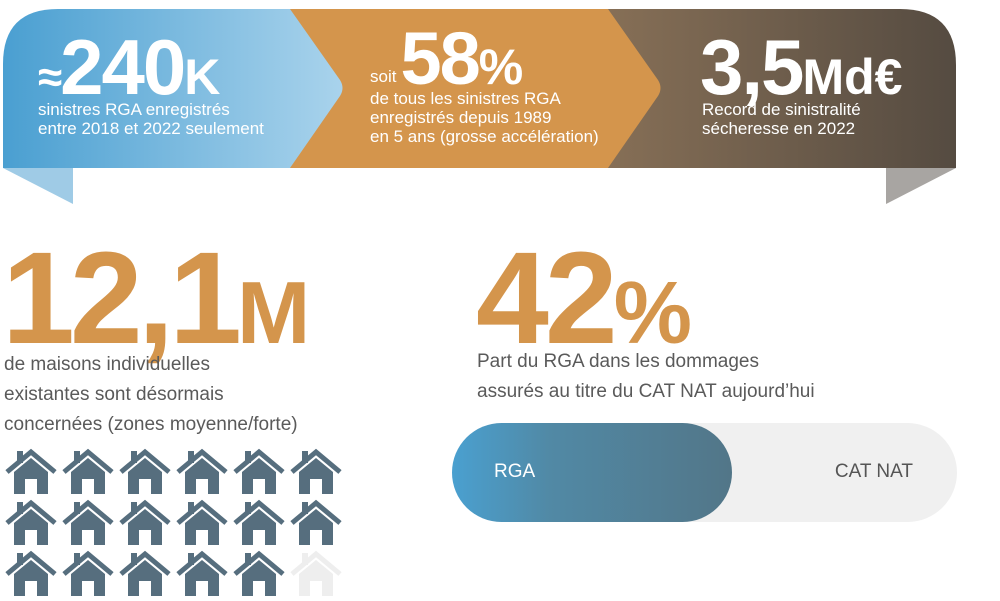 Image resolution: width=1000 pixels, height=601 pixels. I want to click on stat-prefix: soit, so click(383, 76).